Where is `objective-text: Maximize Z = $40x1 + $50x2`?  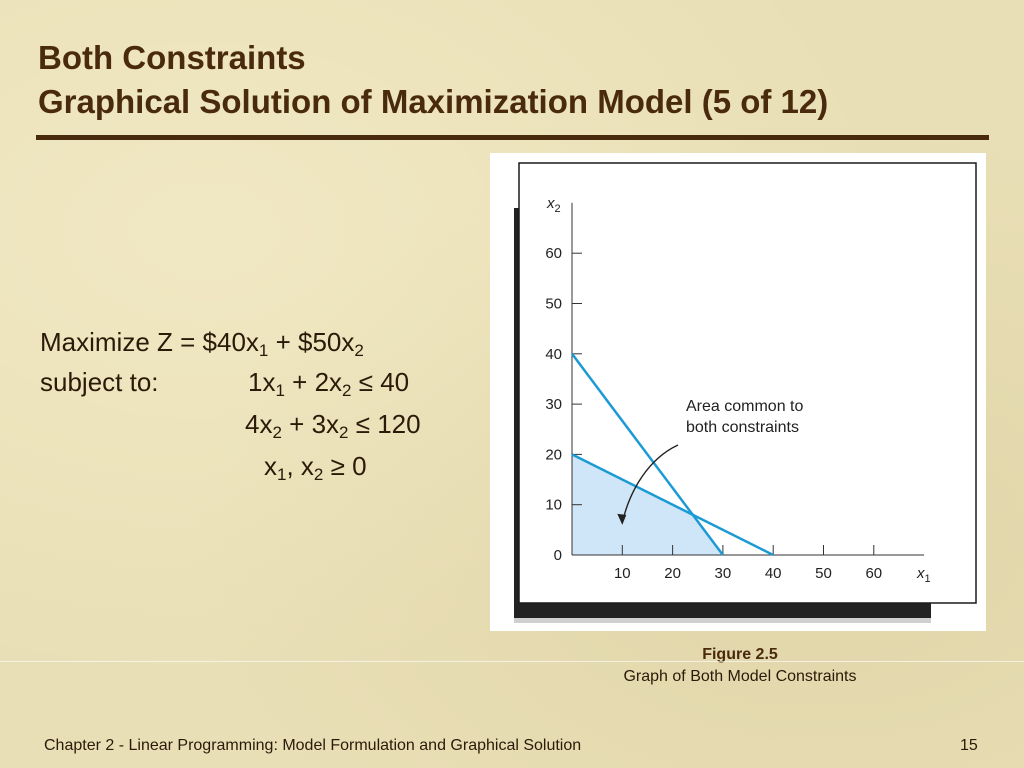
objective-text: Maximize Z = $40x1 + $50x2 is located at coordinates (202, 343).